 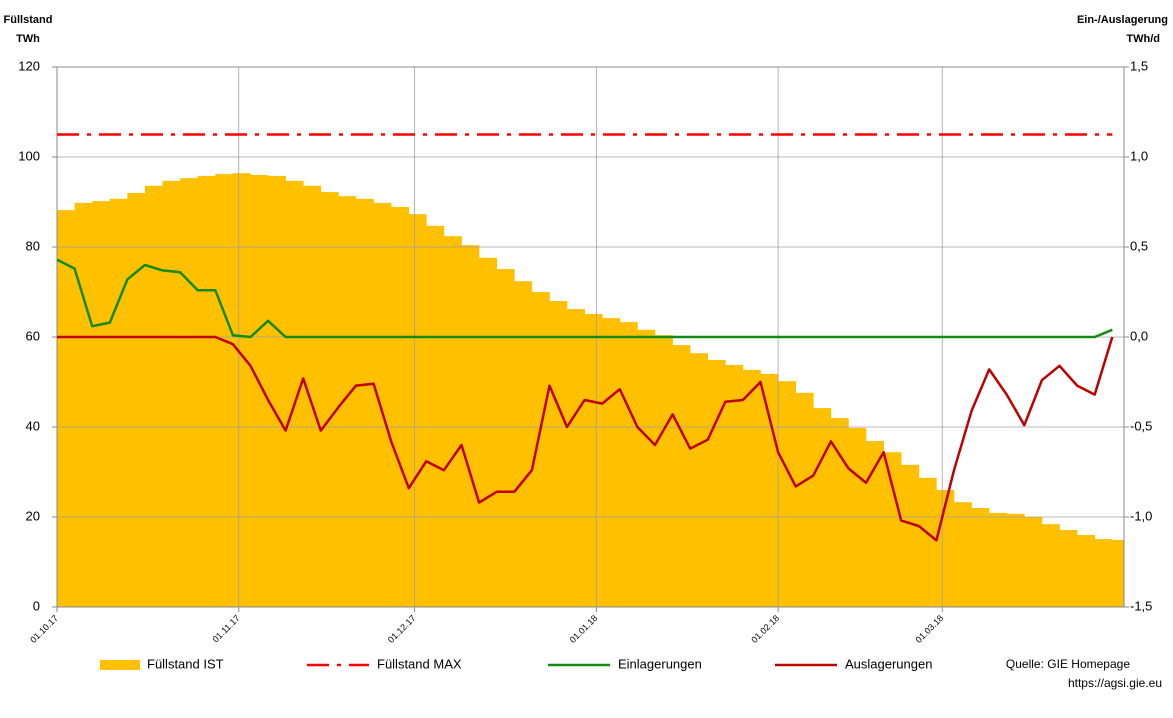 What do you see at coordinates (33, 425) in the screenshot?
I see `y-tick-label: 40` at bounding box center [33, 425].